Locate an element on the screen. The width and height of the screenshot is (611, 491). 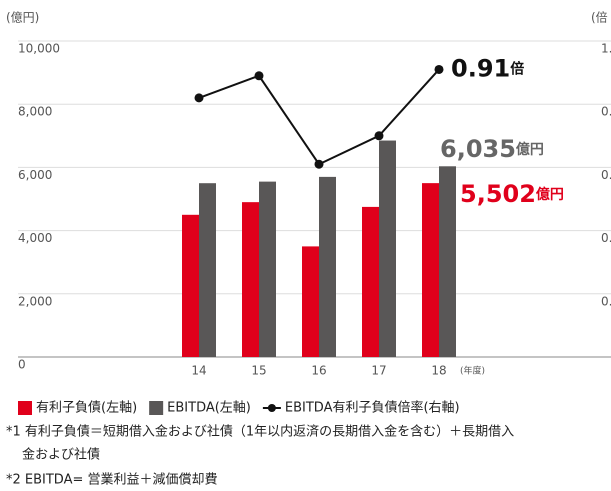
y-tick-label: 8,000 is located at coordinates (35, 112).